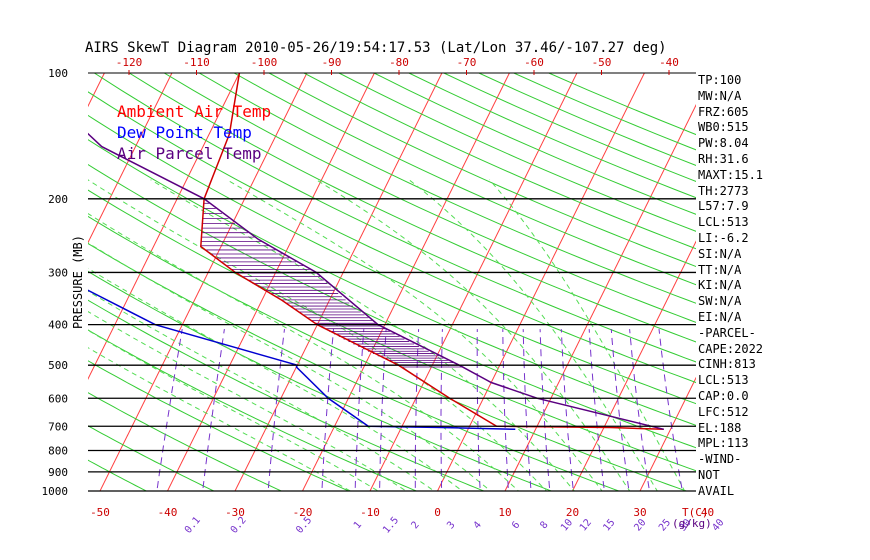 This screenshot has width=870, height=560. What do you see at coordinates (709, 474) in the screenshot?
I see `stat-line: NOT` at bounding box center [709, 474].